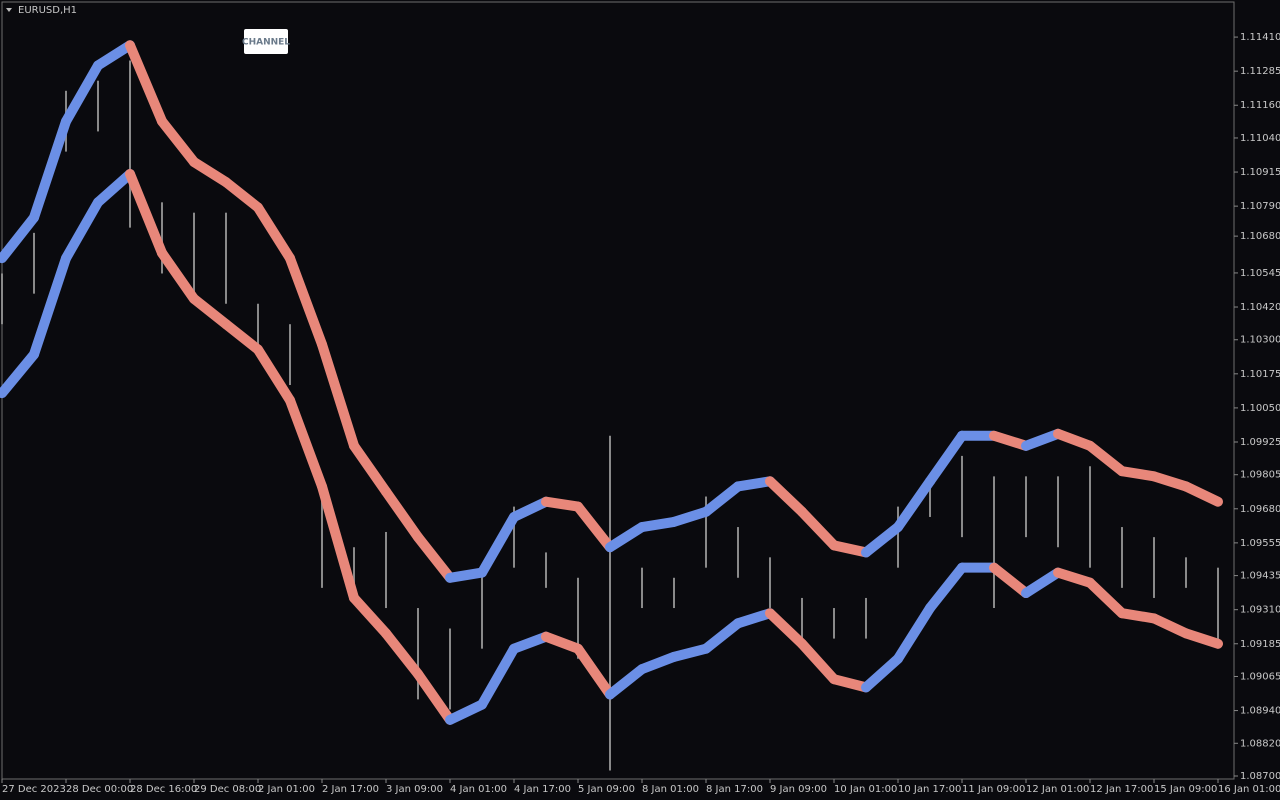 The image size is (1280, 800). What do you see at coordinates (163, 789) in the screenshot?
I see `x-tick-label: 28 Dec 16:00` at bounding box center [163, 789].